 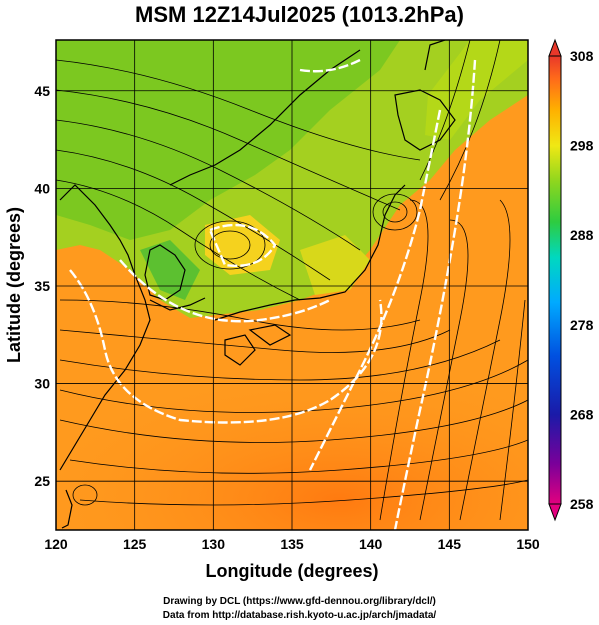 What do you see at coordinates (56, 544) in the screenshot?
I see `x-tick-label: 120` at bounding box center [56, 544].